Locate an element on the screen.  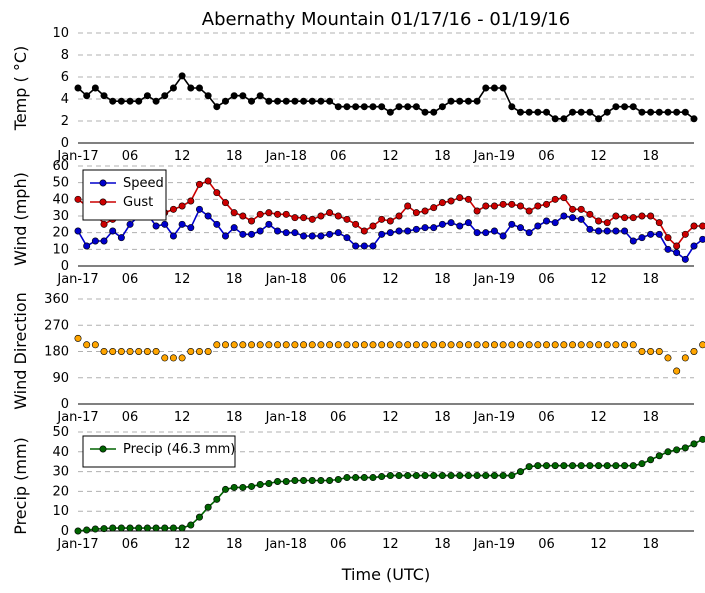
y-tick-label: 40 is located at coordinates (60, 199).